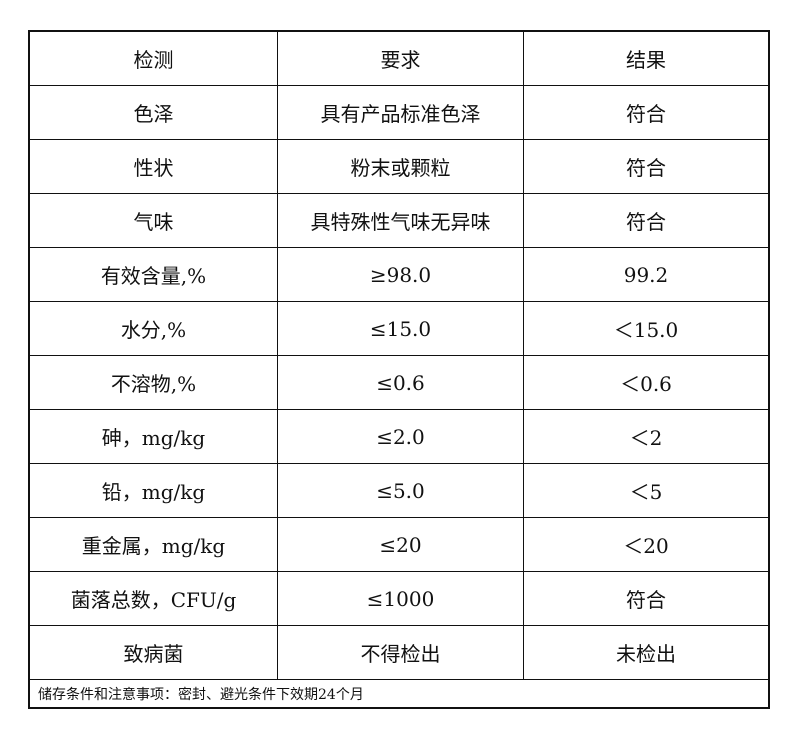 The image size is (800, 750). I want to click on header-cell: 要求, so click(400, 58).